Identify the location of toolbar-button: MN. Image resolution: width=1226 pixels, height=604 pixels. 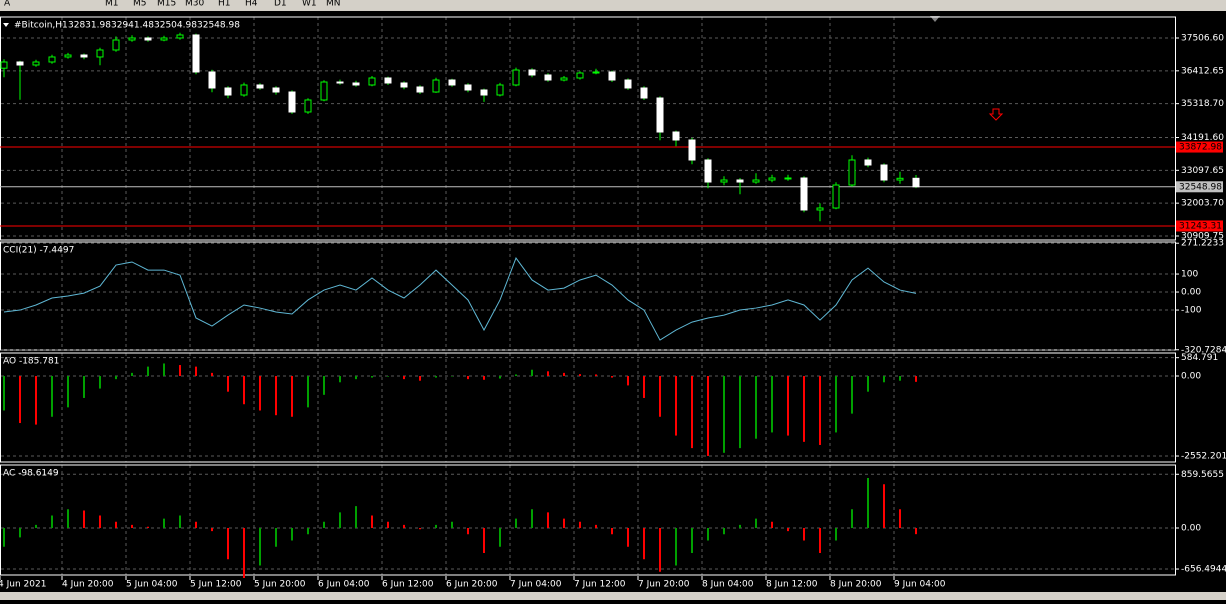
(333, 4).